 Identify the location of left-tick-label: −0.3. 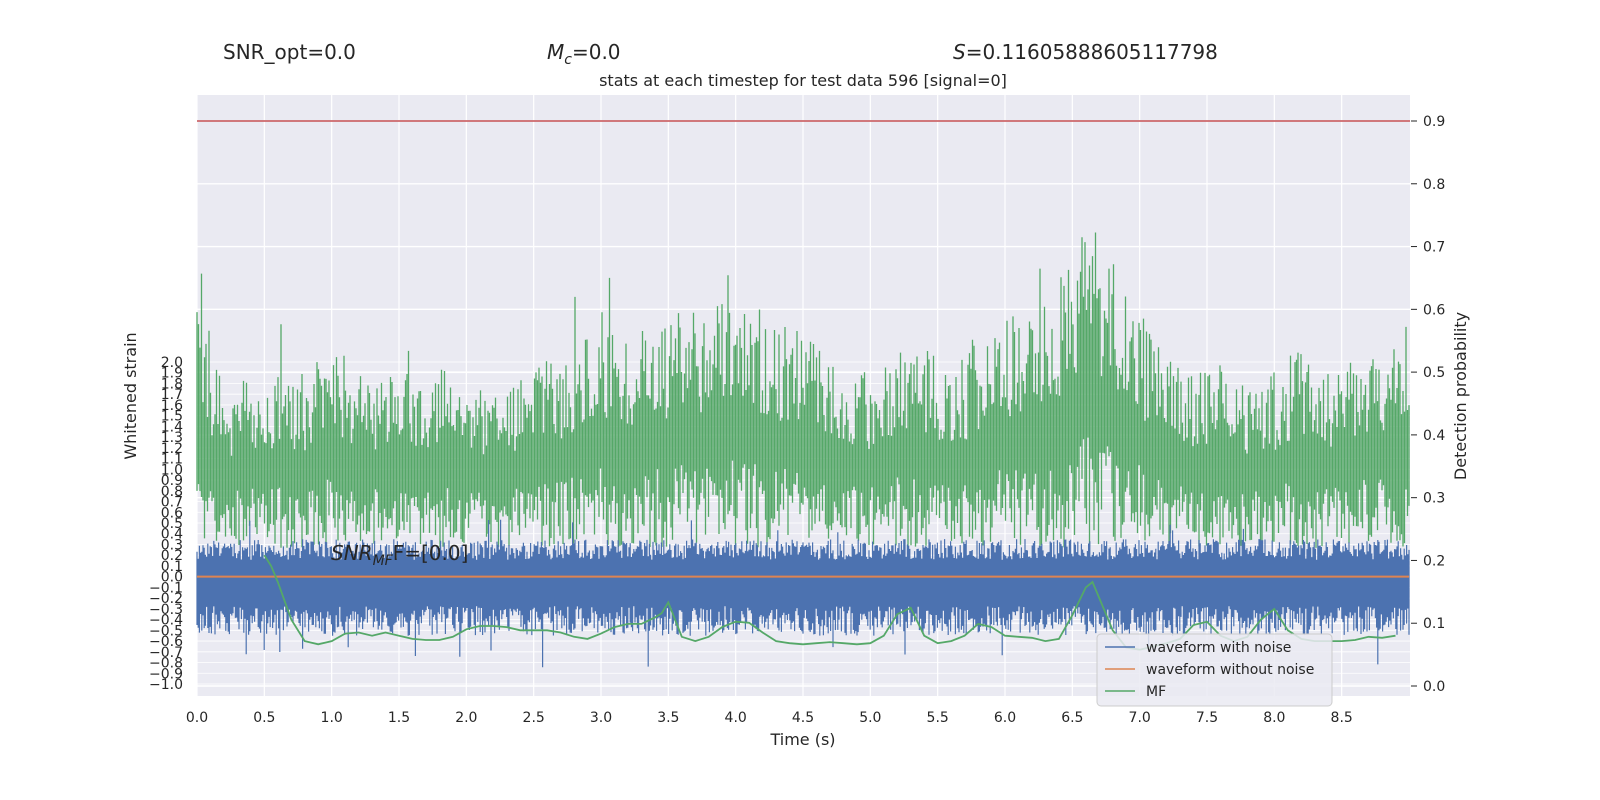
(166, 610).